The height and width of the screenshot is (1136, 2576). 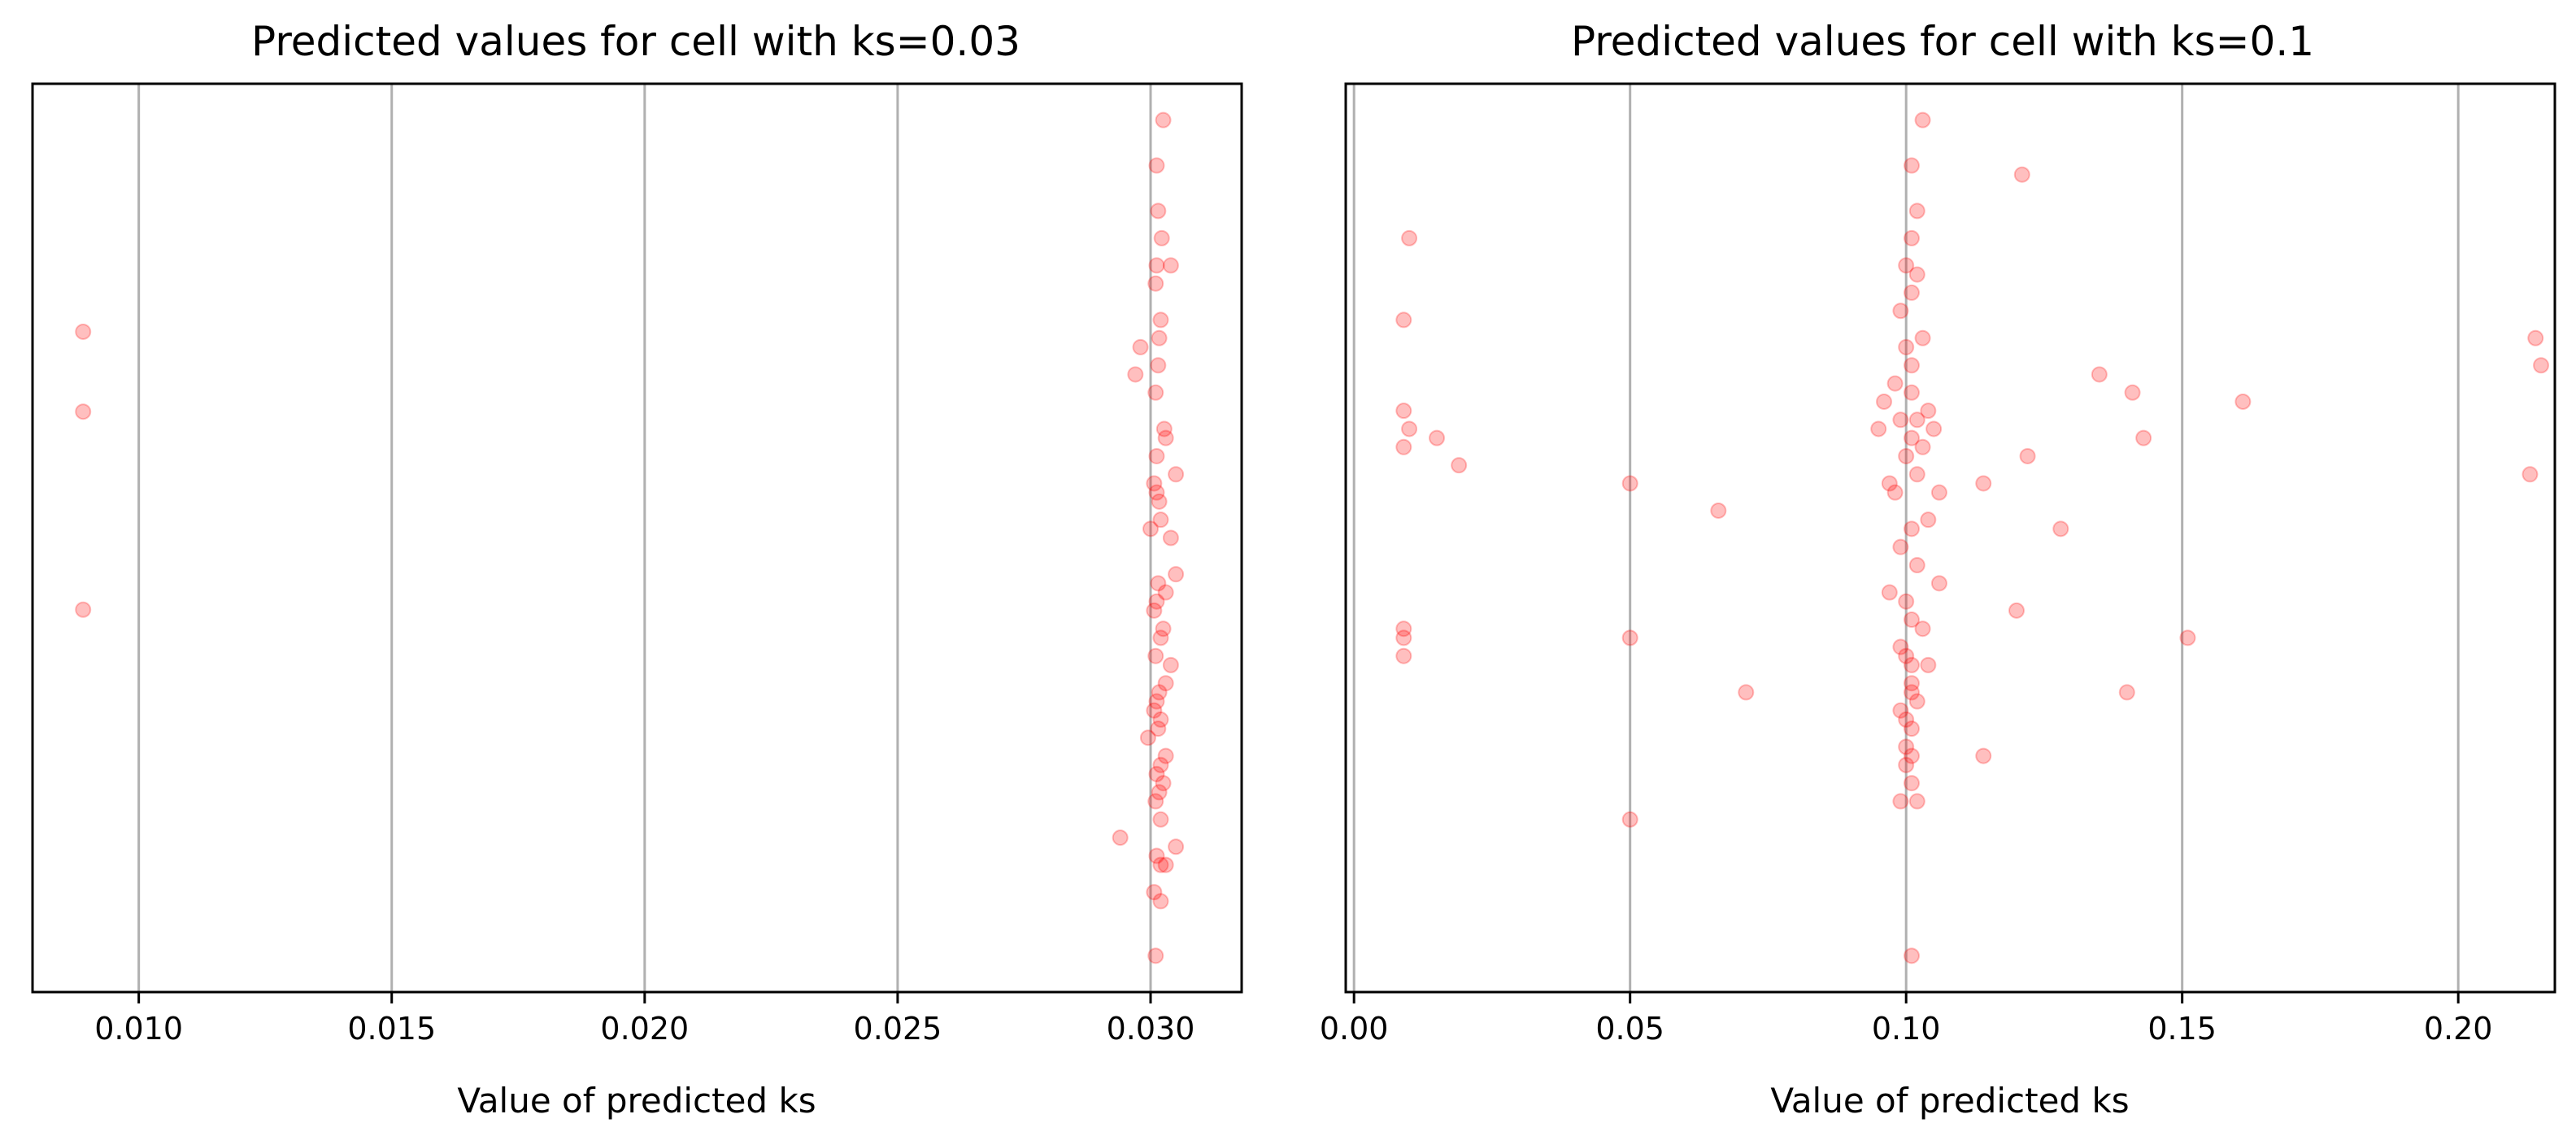 What do you see at coordinates (391, 1029) in the screenshot?
I see `x-tick-label: 0.015` at bounding box center [391, 1029].